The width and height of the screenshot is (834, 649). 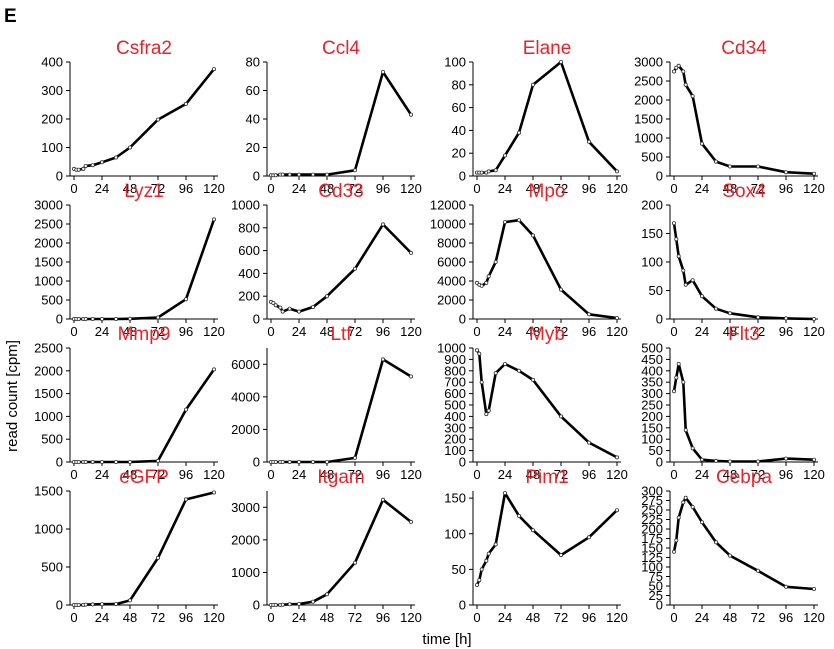 I want to click on y-tick-label: 350, so click(x=652, y=382).